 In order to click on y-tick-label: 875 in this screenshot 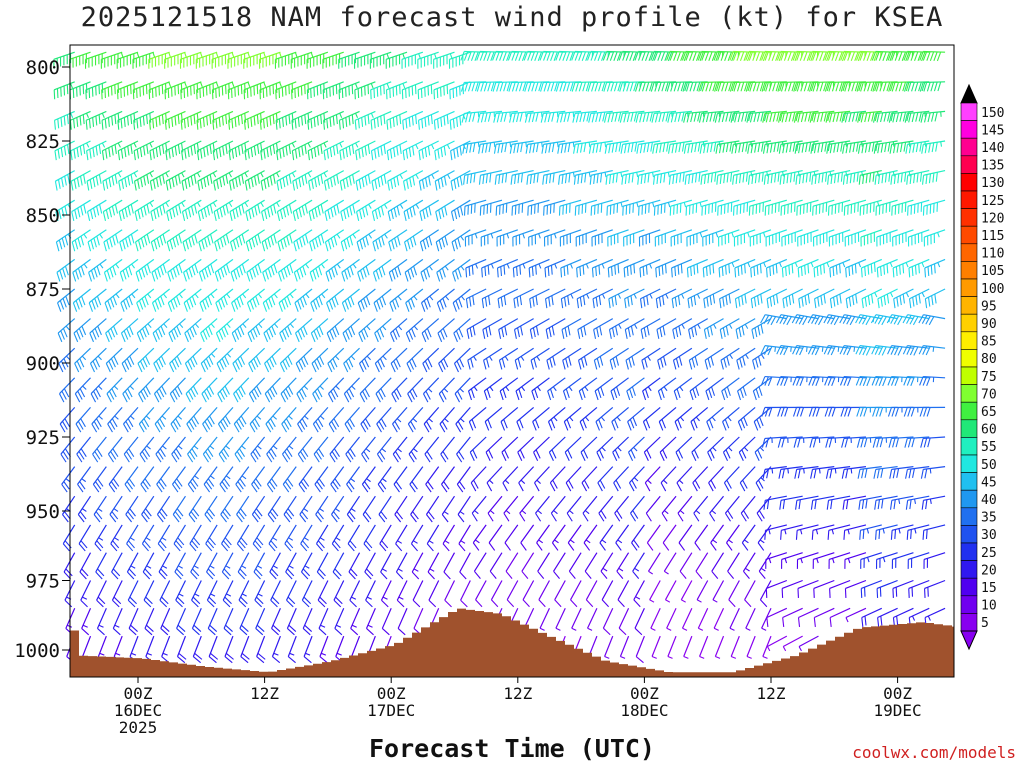, I will do `click(43, 290)`.